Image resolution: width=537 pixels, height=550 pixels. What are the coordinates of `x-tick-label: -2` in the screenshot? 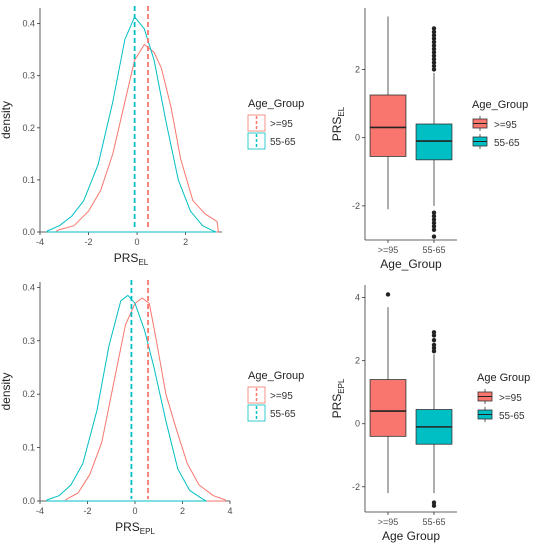 It's located at (89, 242).